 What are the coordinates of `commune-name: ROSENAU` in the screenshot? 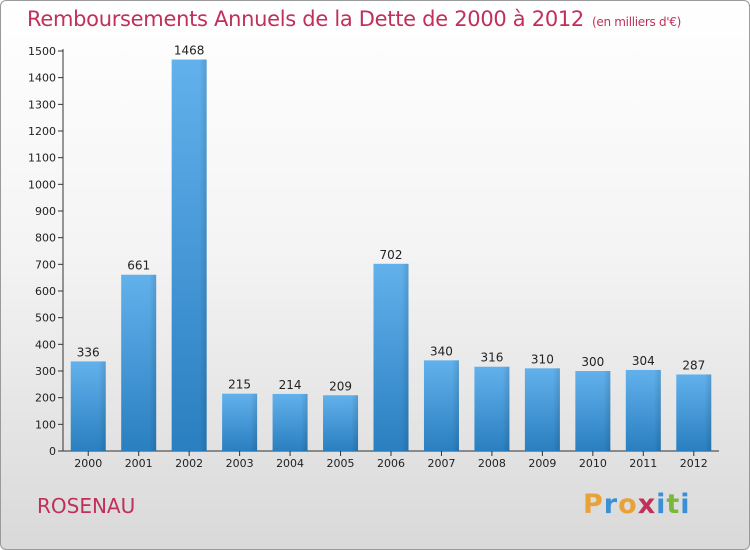 It's located at (86, 506).